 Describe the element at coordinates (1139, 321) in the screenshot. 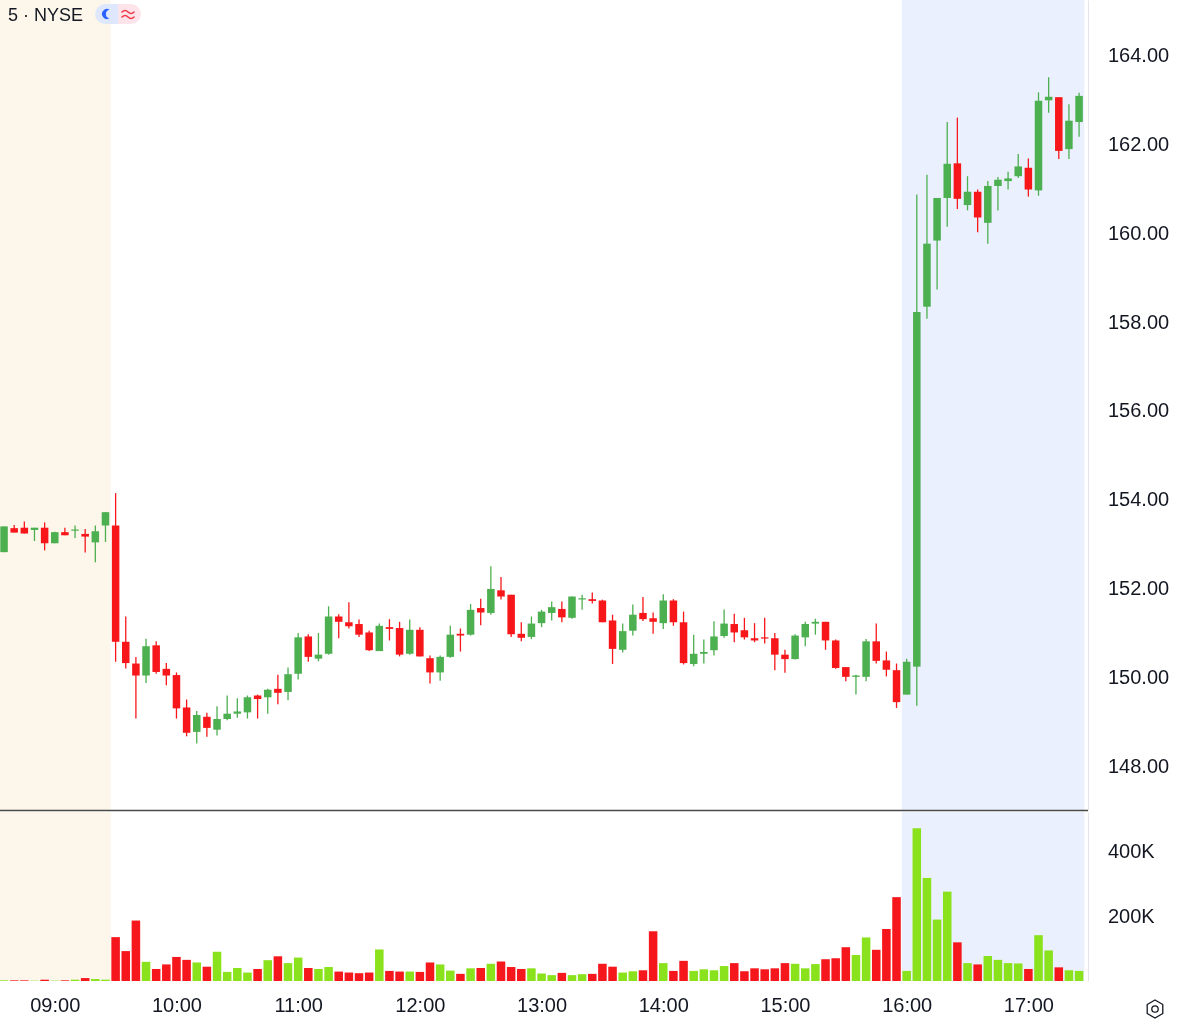

I see `y-tick-label: 158.00` at that location.